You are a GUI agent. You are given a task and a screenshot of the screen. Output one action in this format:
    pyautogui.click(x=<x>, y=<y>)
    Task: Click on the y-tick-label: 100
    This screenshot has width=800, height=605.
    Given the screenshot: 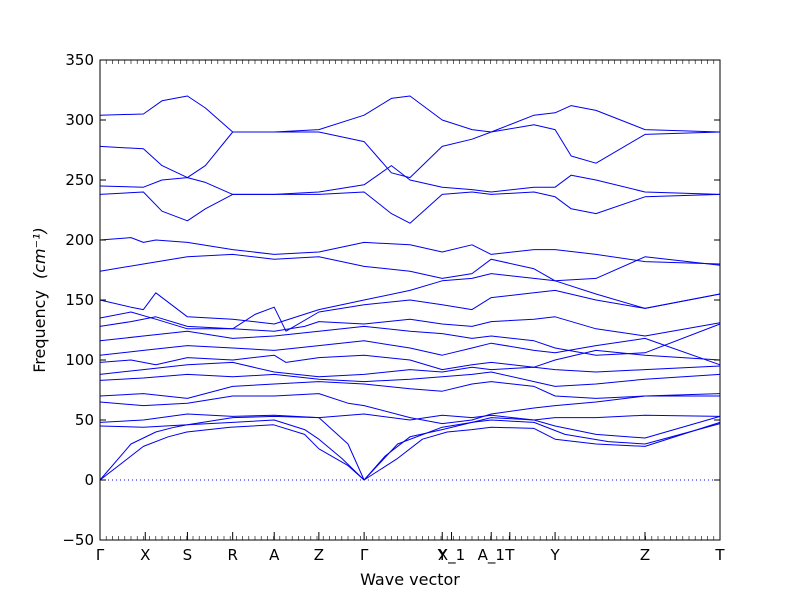 What is the action you would take?
    pyautogui.click(x=79, y=360)
    